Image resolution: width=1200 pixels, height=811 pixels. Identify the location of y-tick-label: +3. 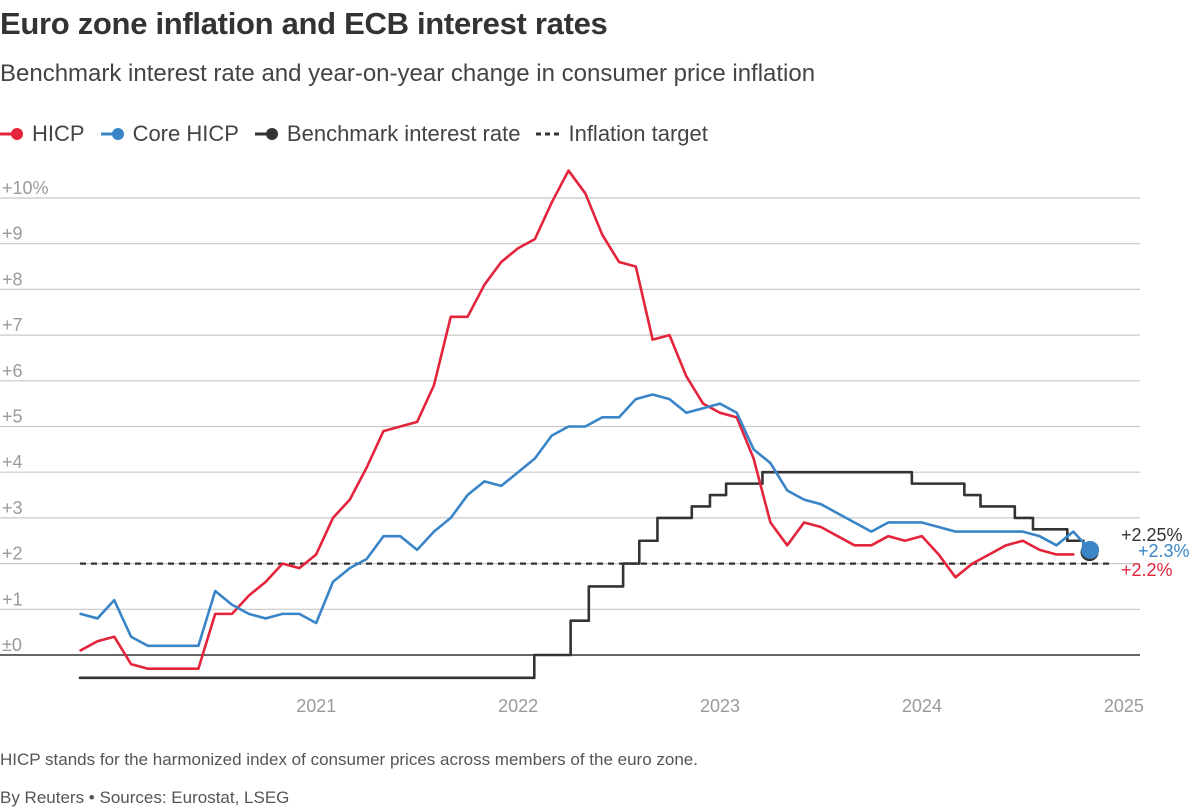
(12, 508).